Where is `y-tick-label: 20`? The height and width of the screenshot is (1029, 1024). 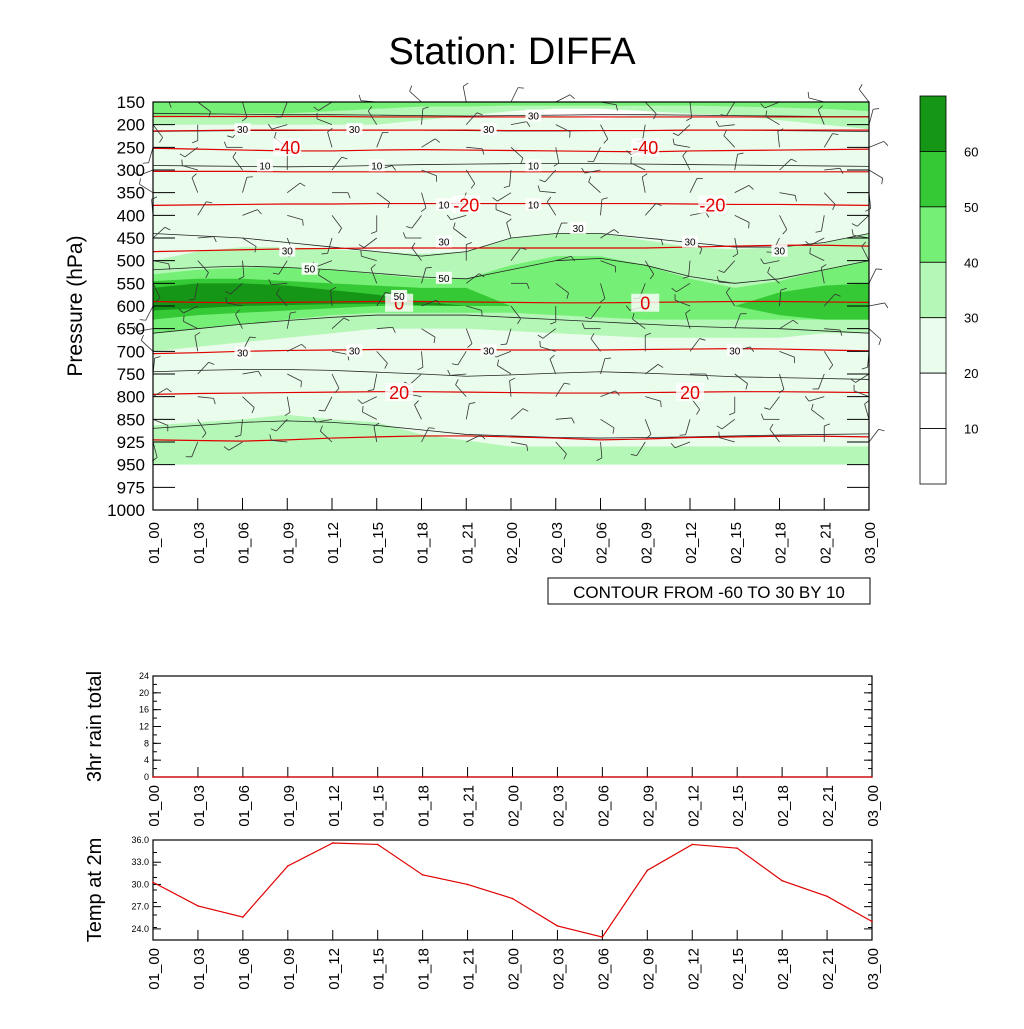 y-tick-label: 20 is located at coordinates (144, 693).